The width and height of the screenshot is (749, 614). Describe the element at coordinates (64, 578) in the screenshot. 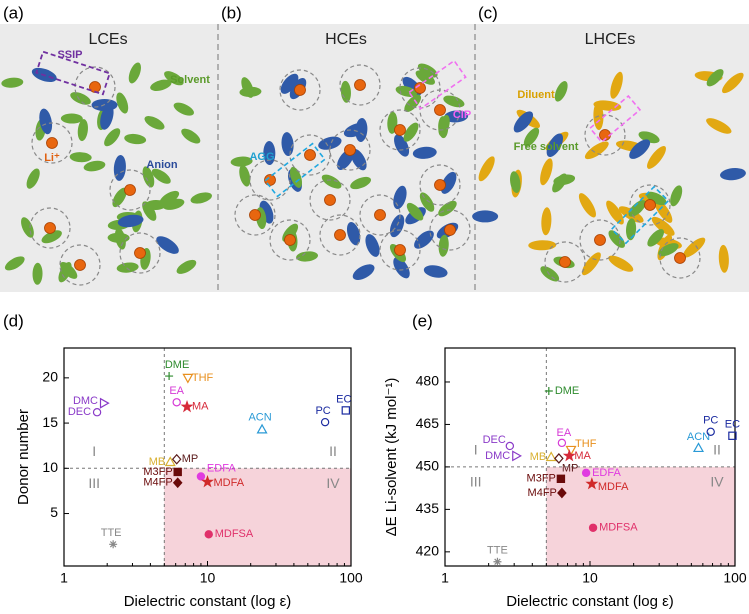

I see `x-tick-label: 1` at that location.